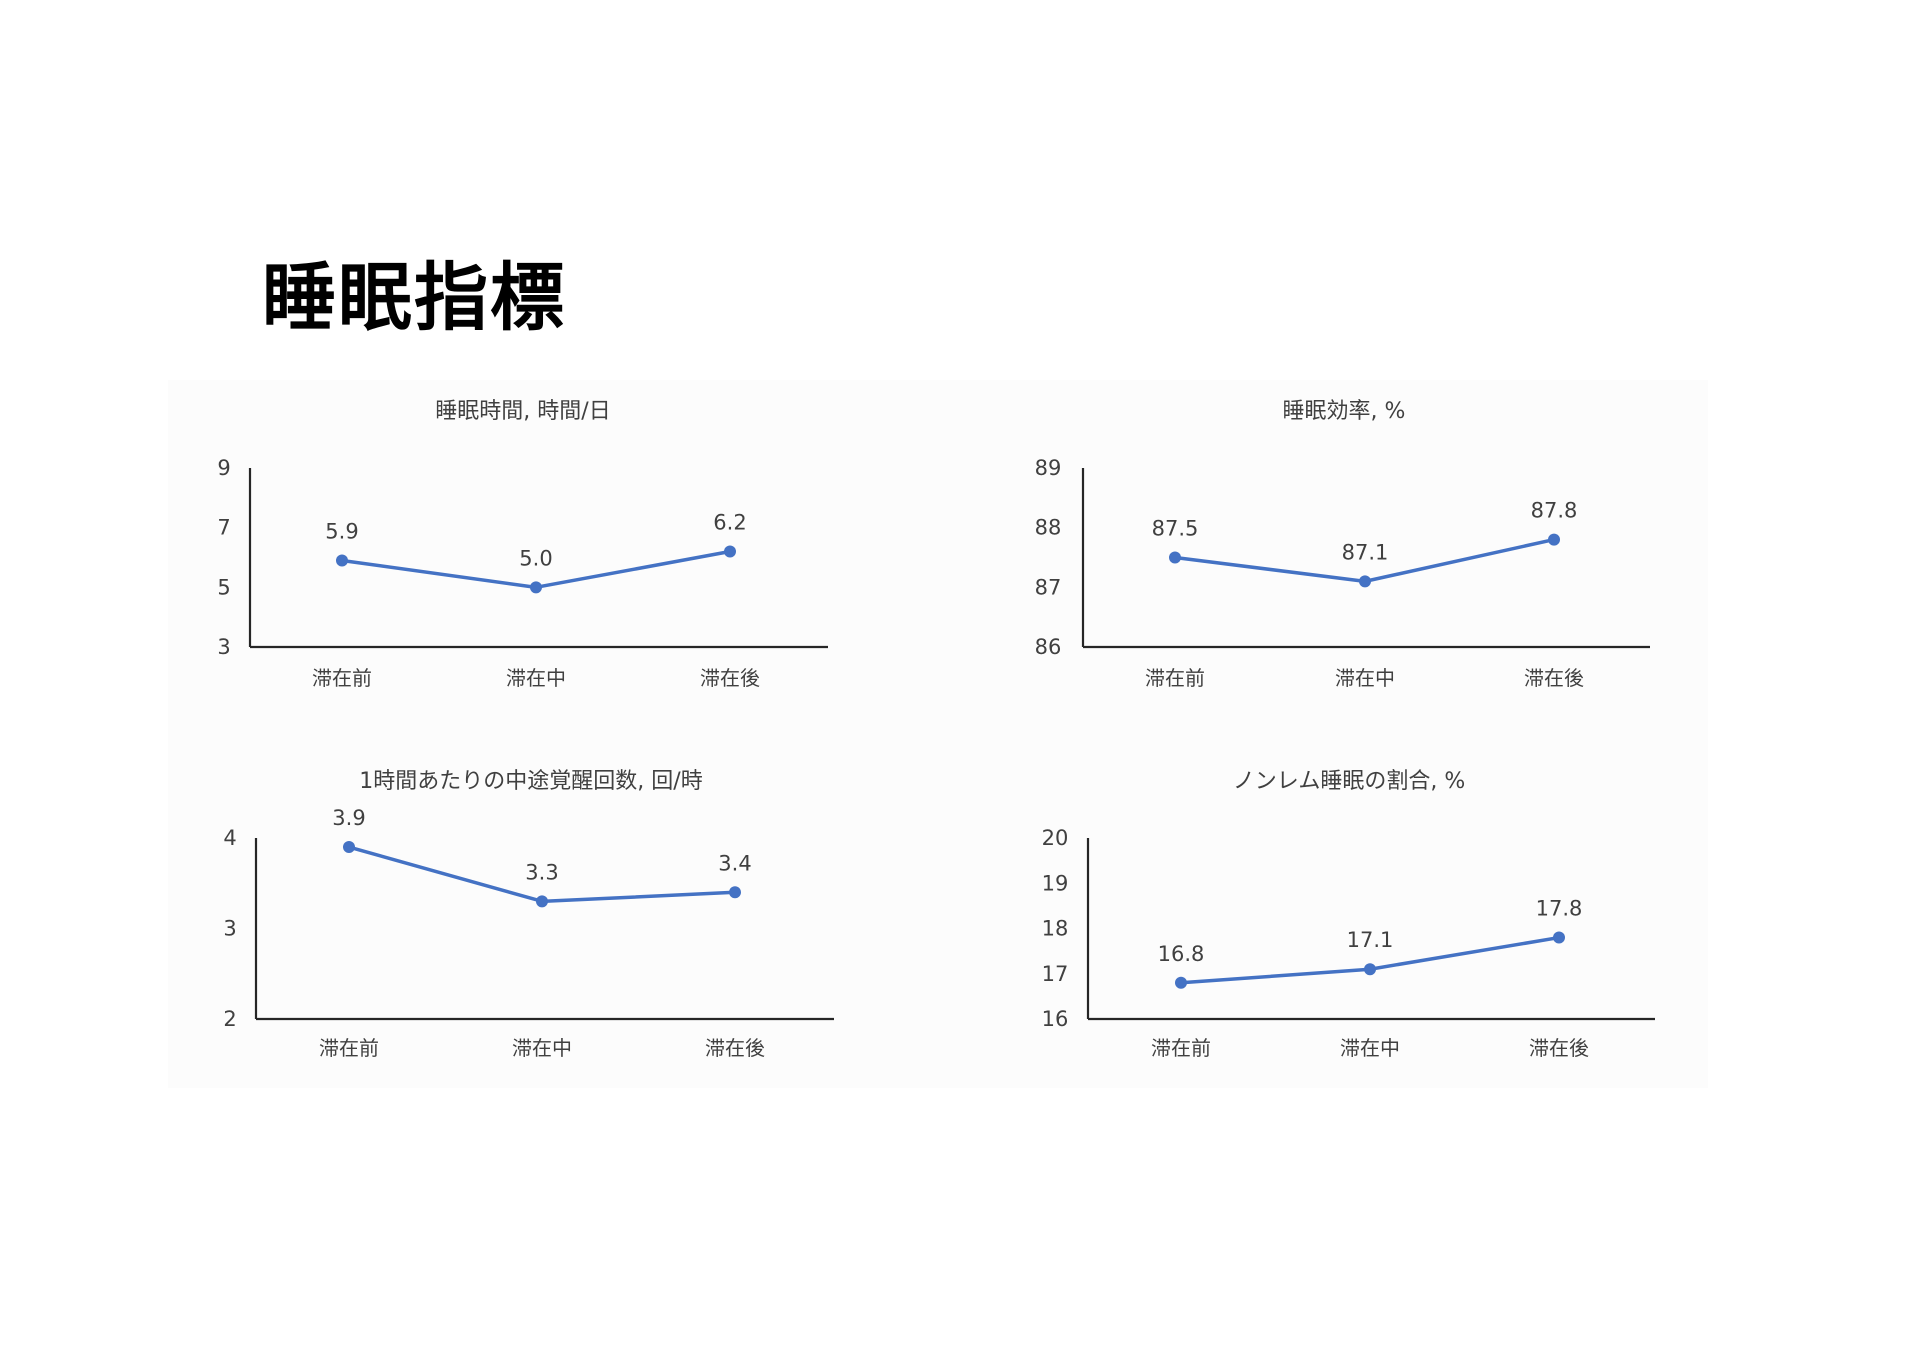 This screenshot has height=1350, width=1909. What do you see at coordinates (223, 587) in the screenshot?
I see `y-tick-label: 5` at bounding box center [223, 587].